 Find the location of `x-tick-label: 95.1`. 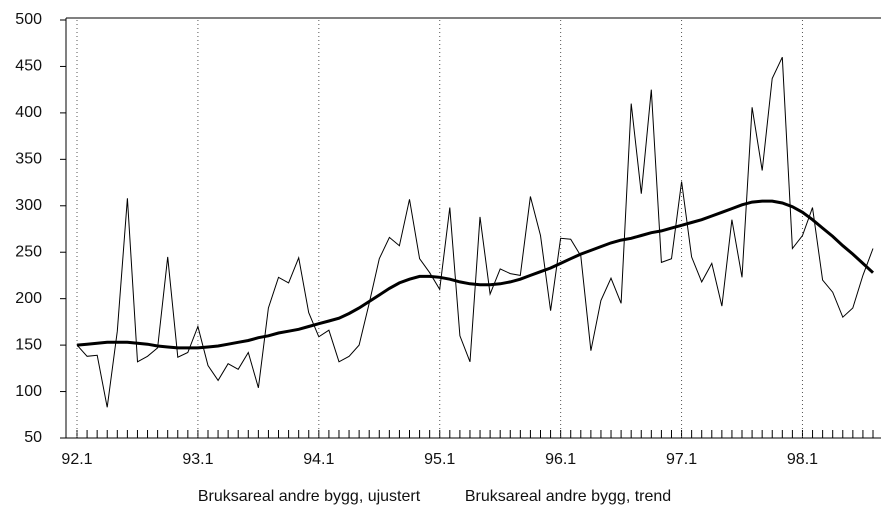

x-tick-label: 95.1 is located at coordinates (439, 459).